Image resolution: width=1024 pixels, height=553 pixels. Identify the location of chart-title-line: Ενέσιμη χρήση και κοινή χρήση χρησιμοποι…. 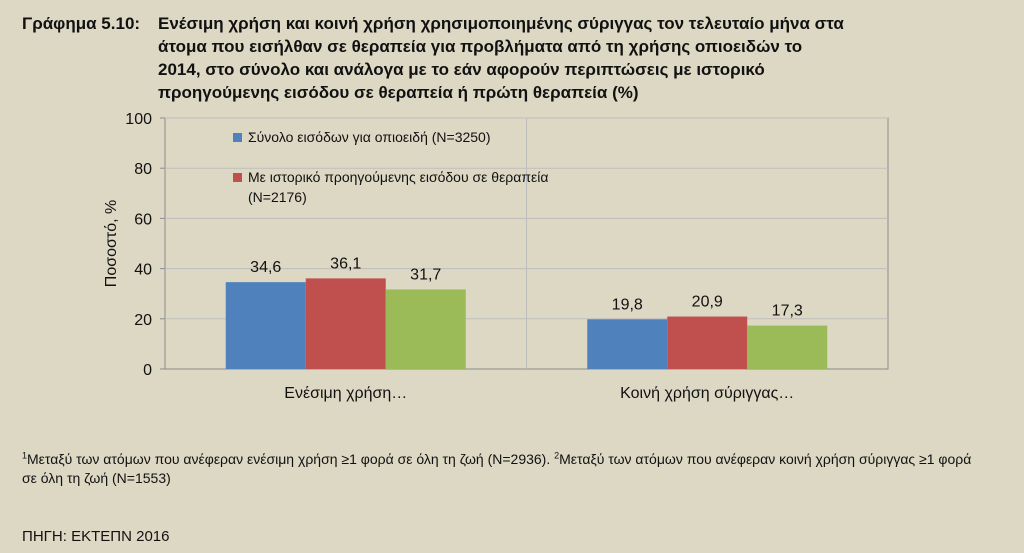
(501, 23).